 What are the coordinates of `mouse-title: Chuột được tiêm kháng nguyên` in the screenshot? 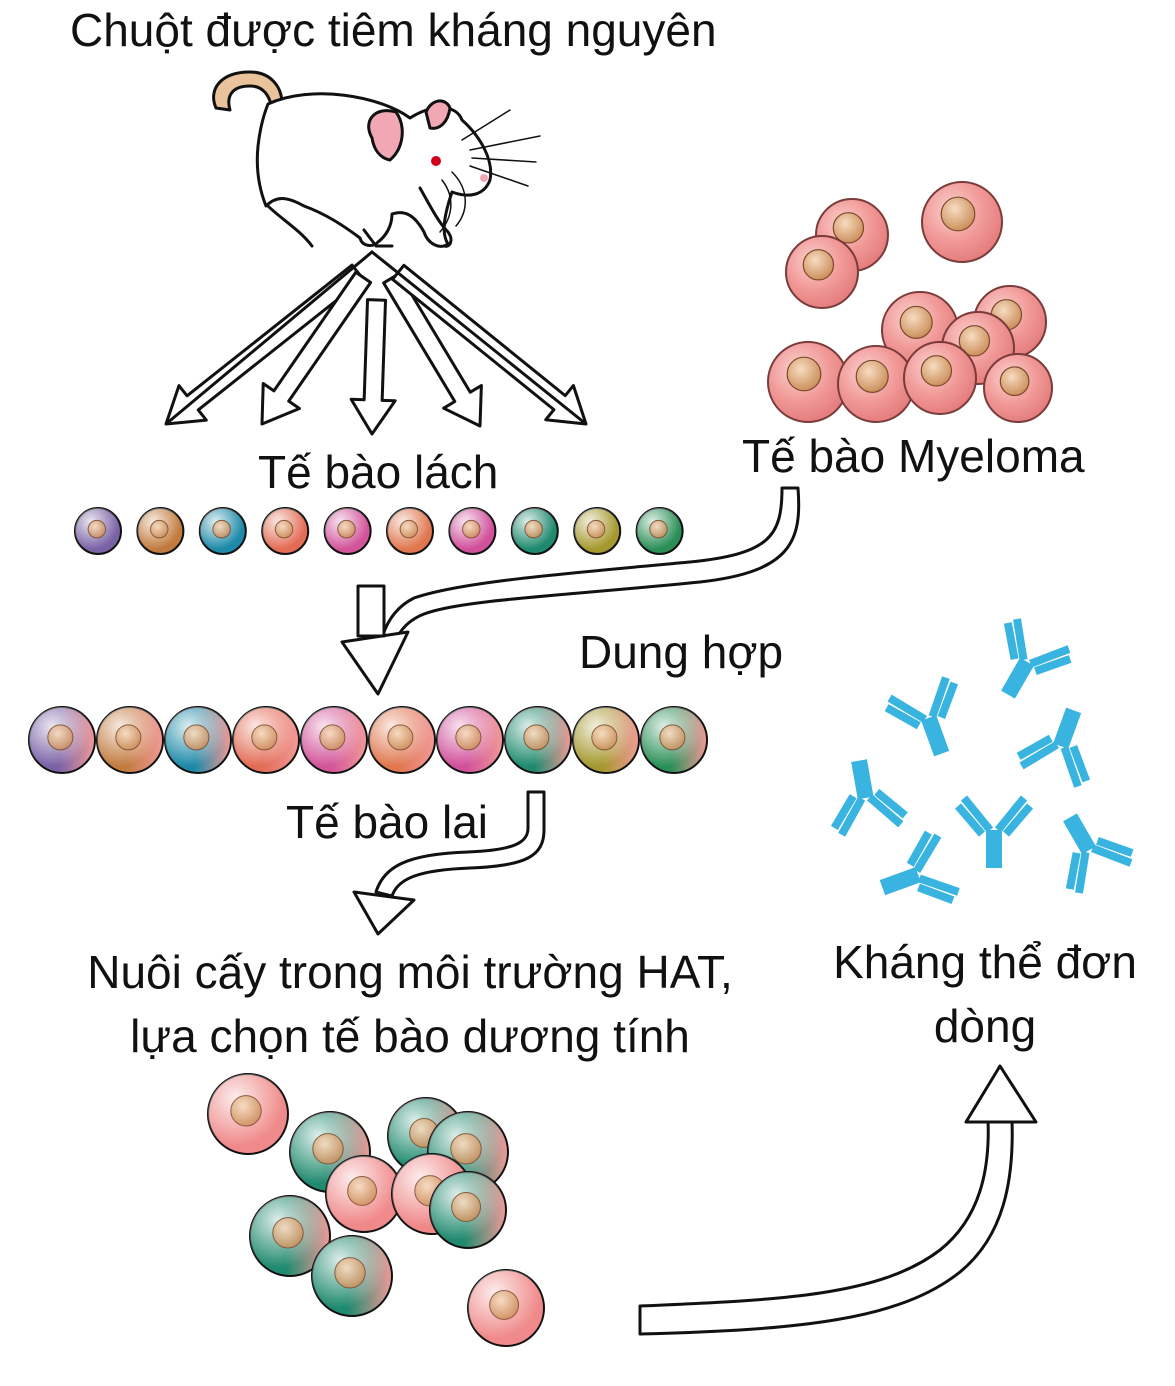 It's located at (393, 30).